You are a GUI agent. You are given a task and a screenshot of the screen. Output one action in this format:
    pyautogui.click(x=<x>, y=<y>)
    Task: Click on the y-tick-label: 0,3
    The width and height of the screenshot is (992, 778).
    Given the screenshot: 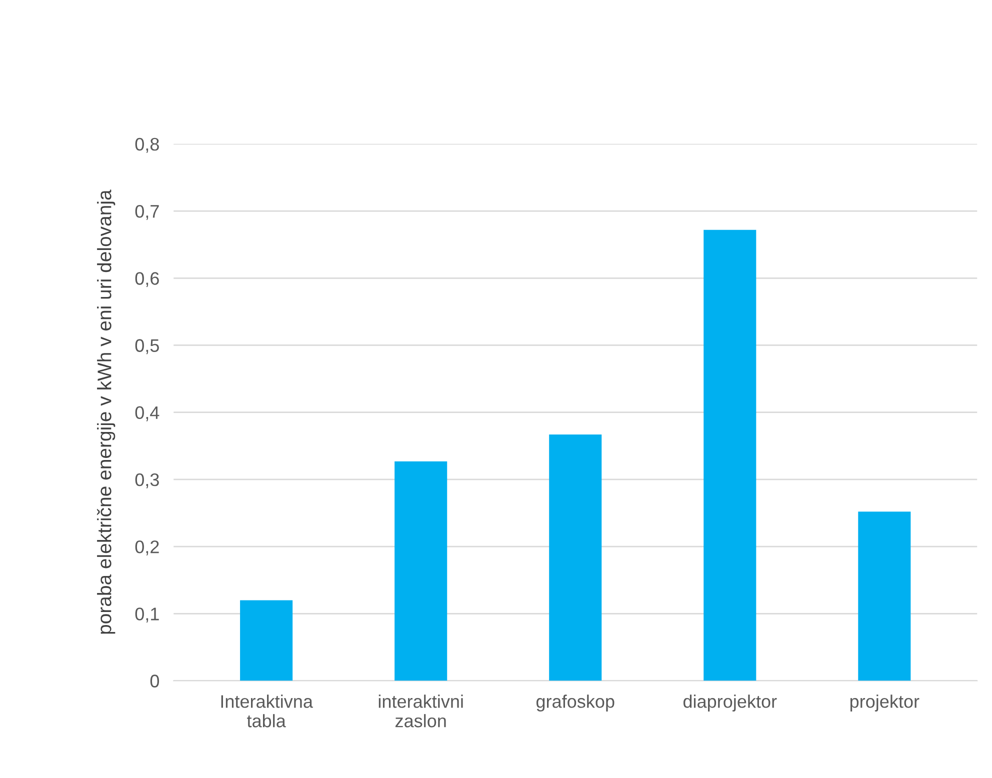 What is the action you would take?
    pyautogui.click(x=147, y=480)
    